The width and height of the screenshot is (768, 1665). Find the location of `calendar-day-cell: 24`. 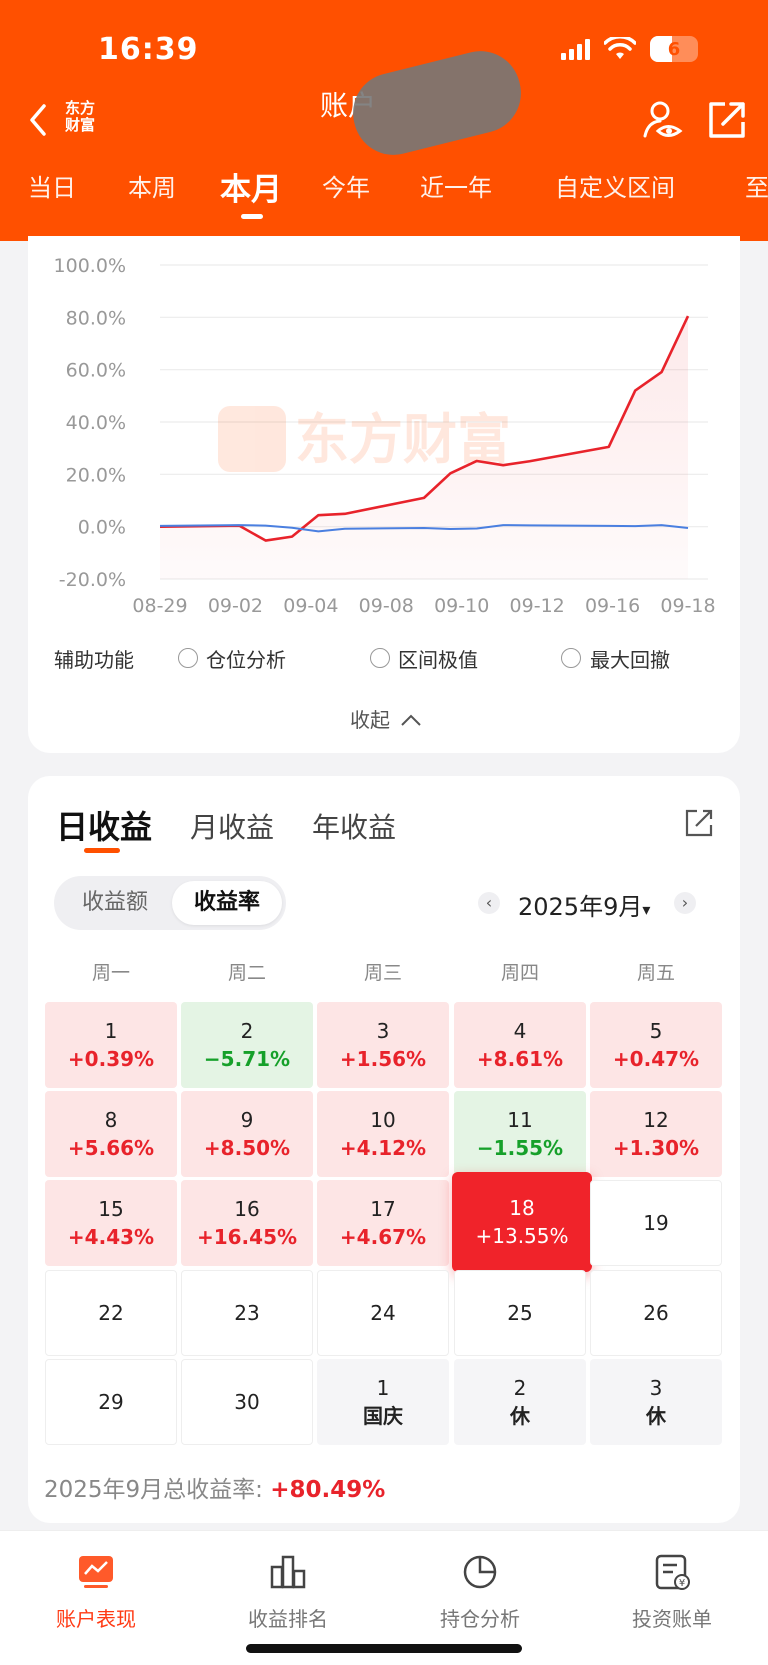

calendar-day-cell: 24 is located at coordinates (383, 1313).